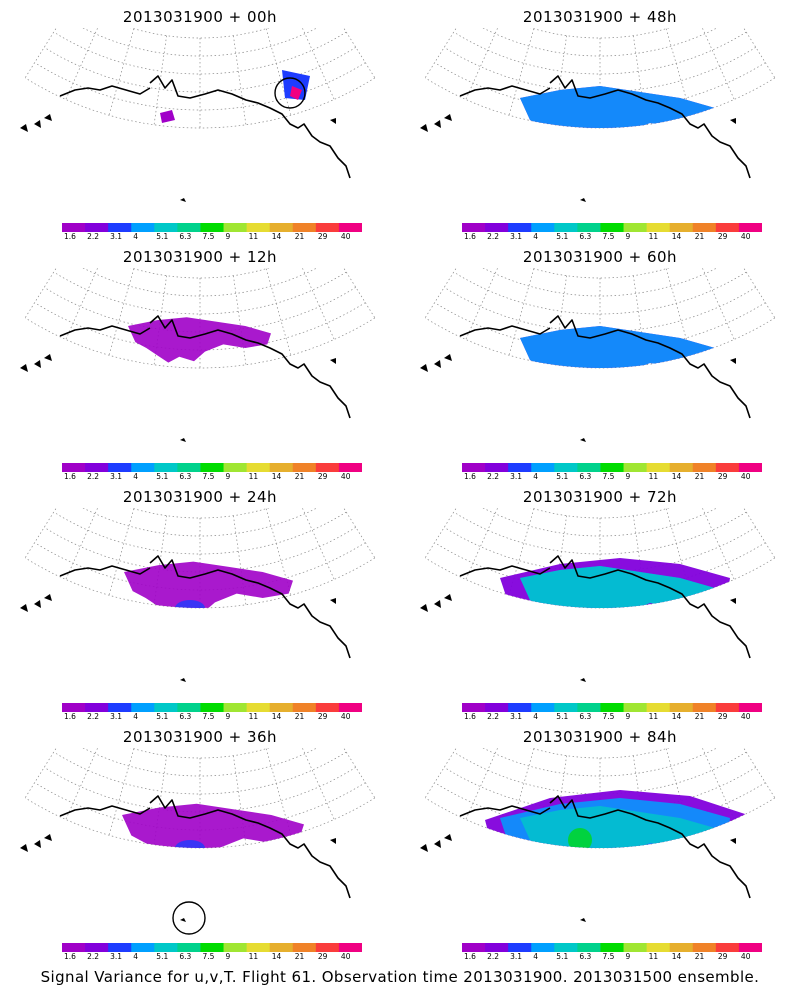 The image size is (800, 1000). I want to click on panel-title: 2013031900 + 12h, so click(200, 257).